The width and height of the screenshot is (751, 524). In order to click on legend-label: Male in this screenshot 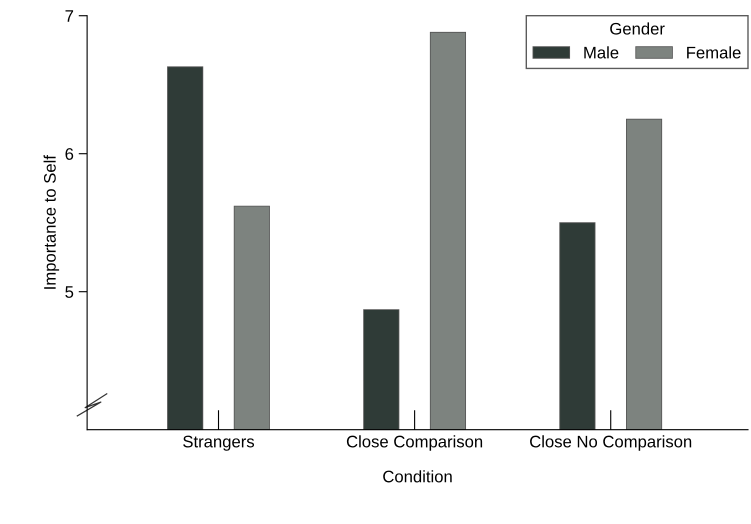, I will do `click(601, 52)`.